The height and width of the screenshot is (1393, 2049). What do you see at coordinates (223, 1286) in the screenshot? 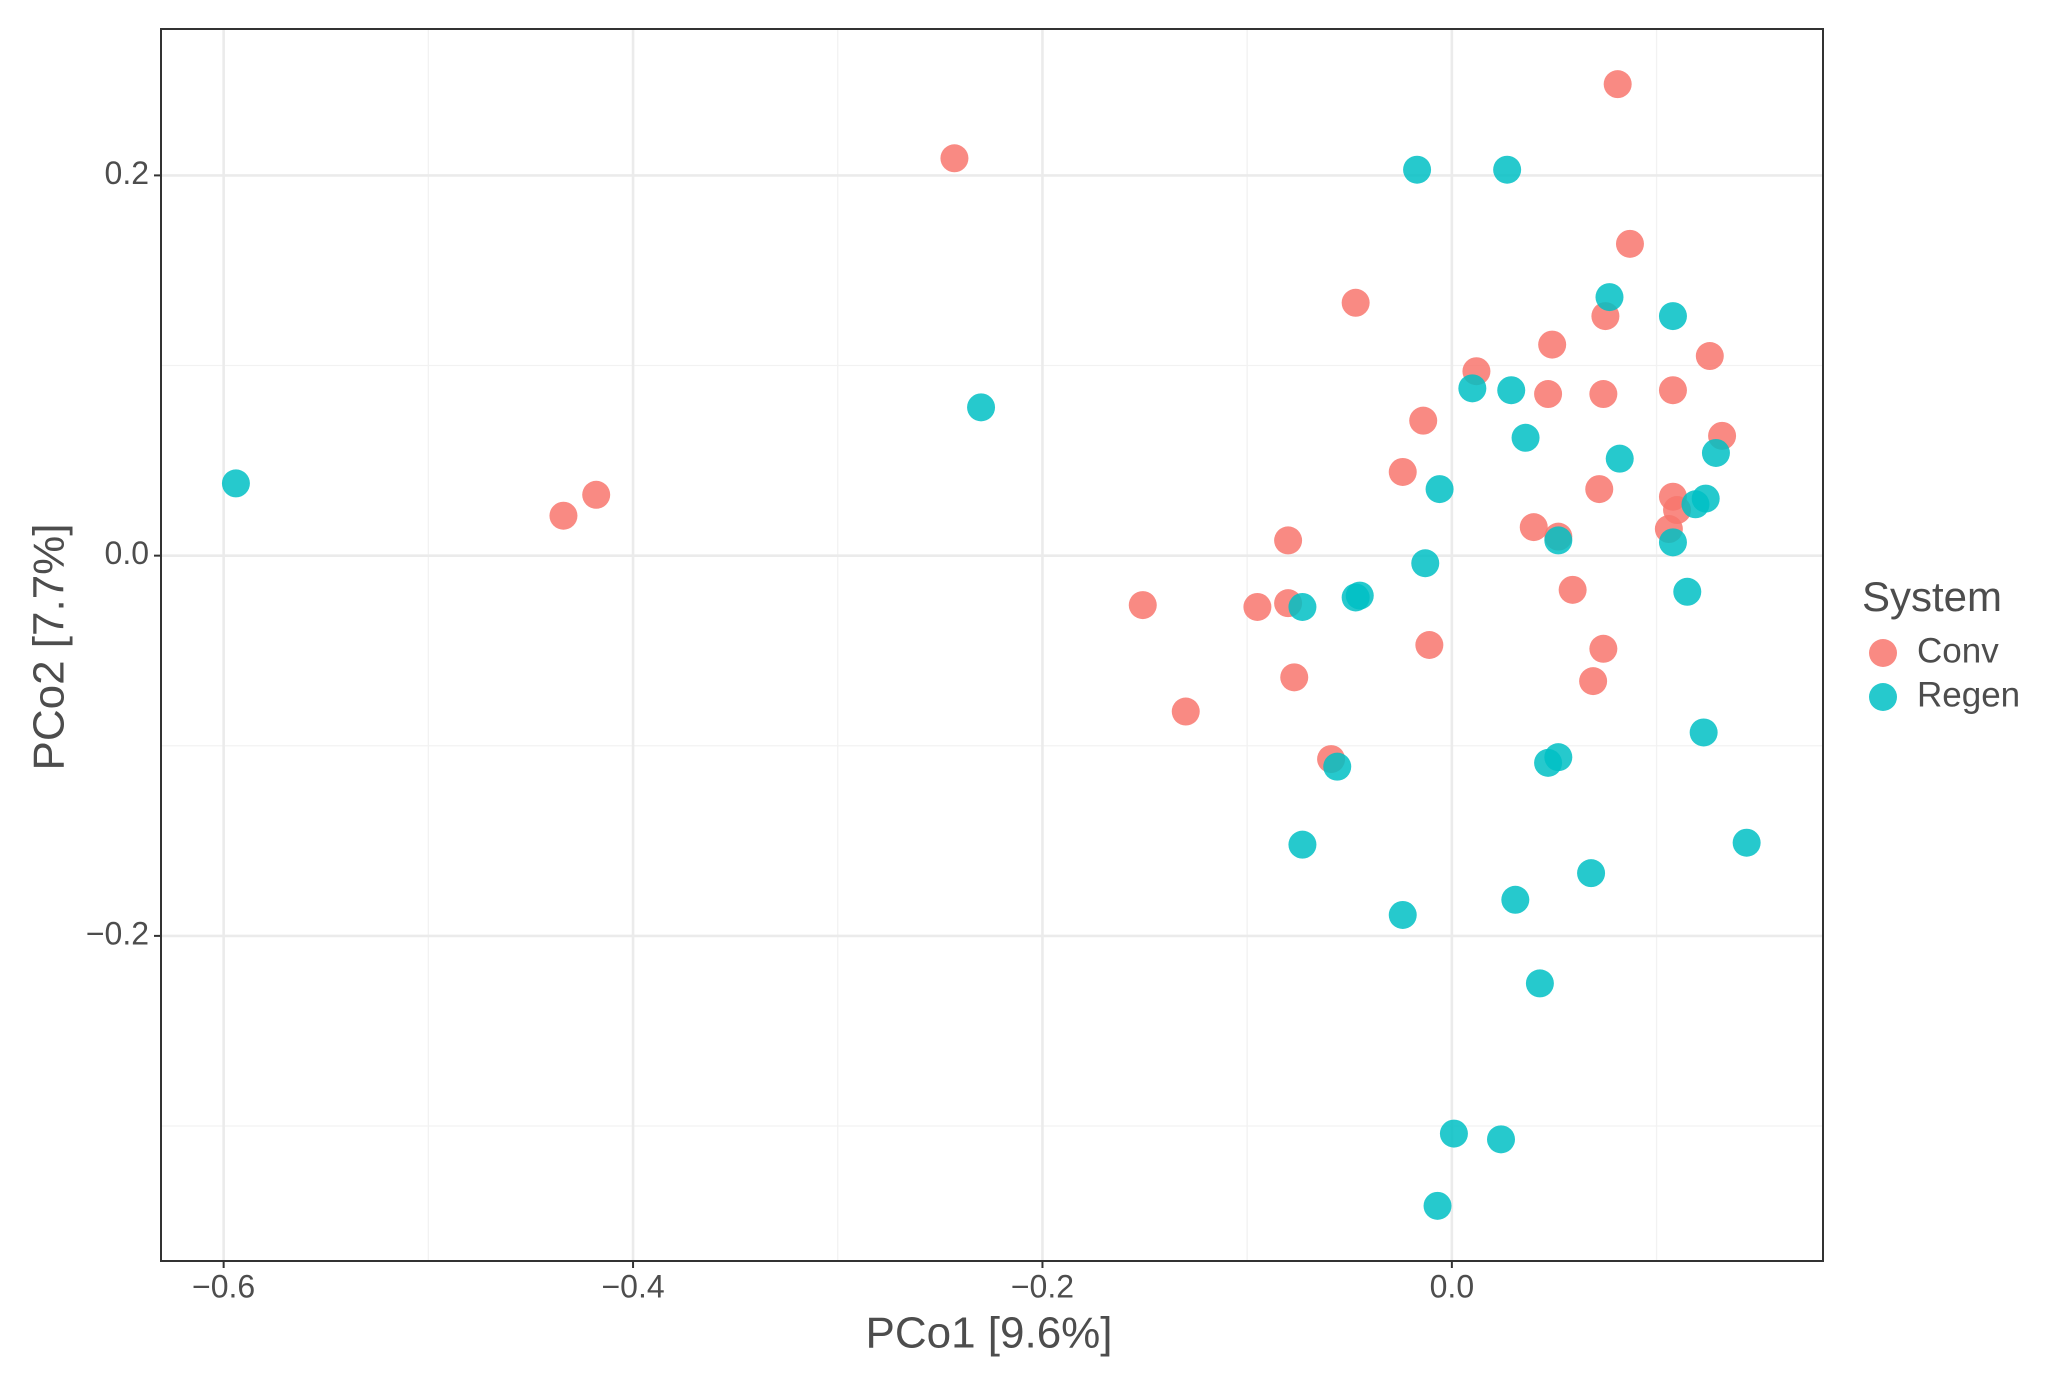
I see `x-tick-label: −0.6` at bounding box center [223, 1286].